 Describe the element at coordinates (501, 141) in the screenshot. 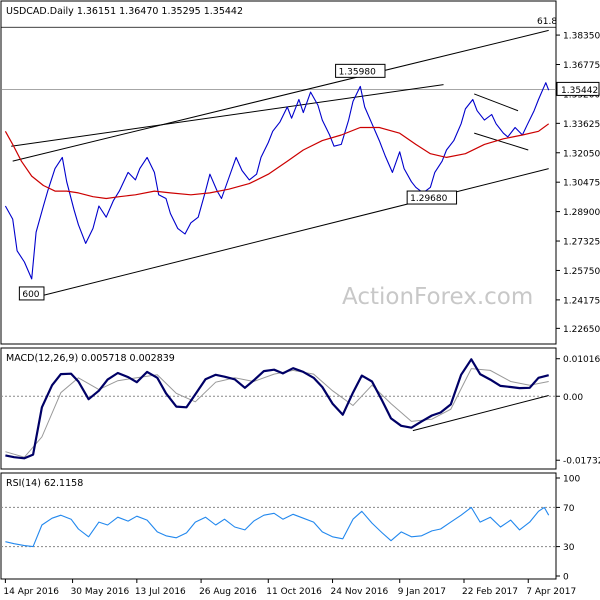

I see `triangle-lower-line` at that location.